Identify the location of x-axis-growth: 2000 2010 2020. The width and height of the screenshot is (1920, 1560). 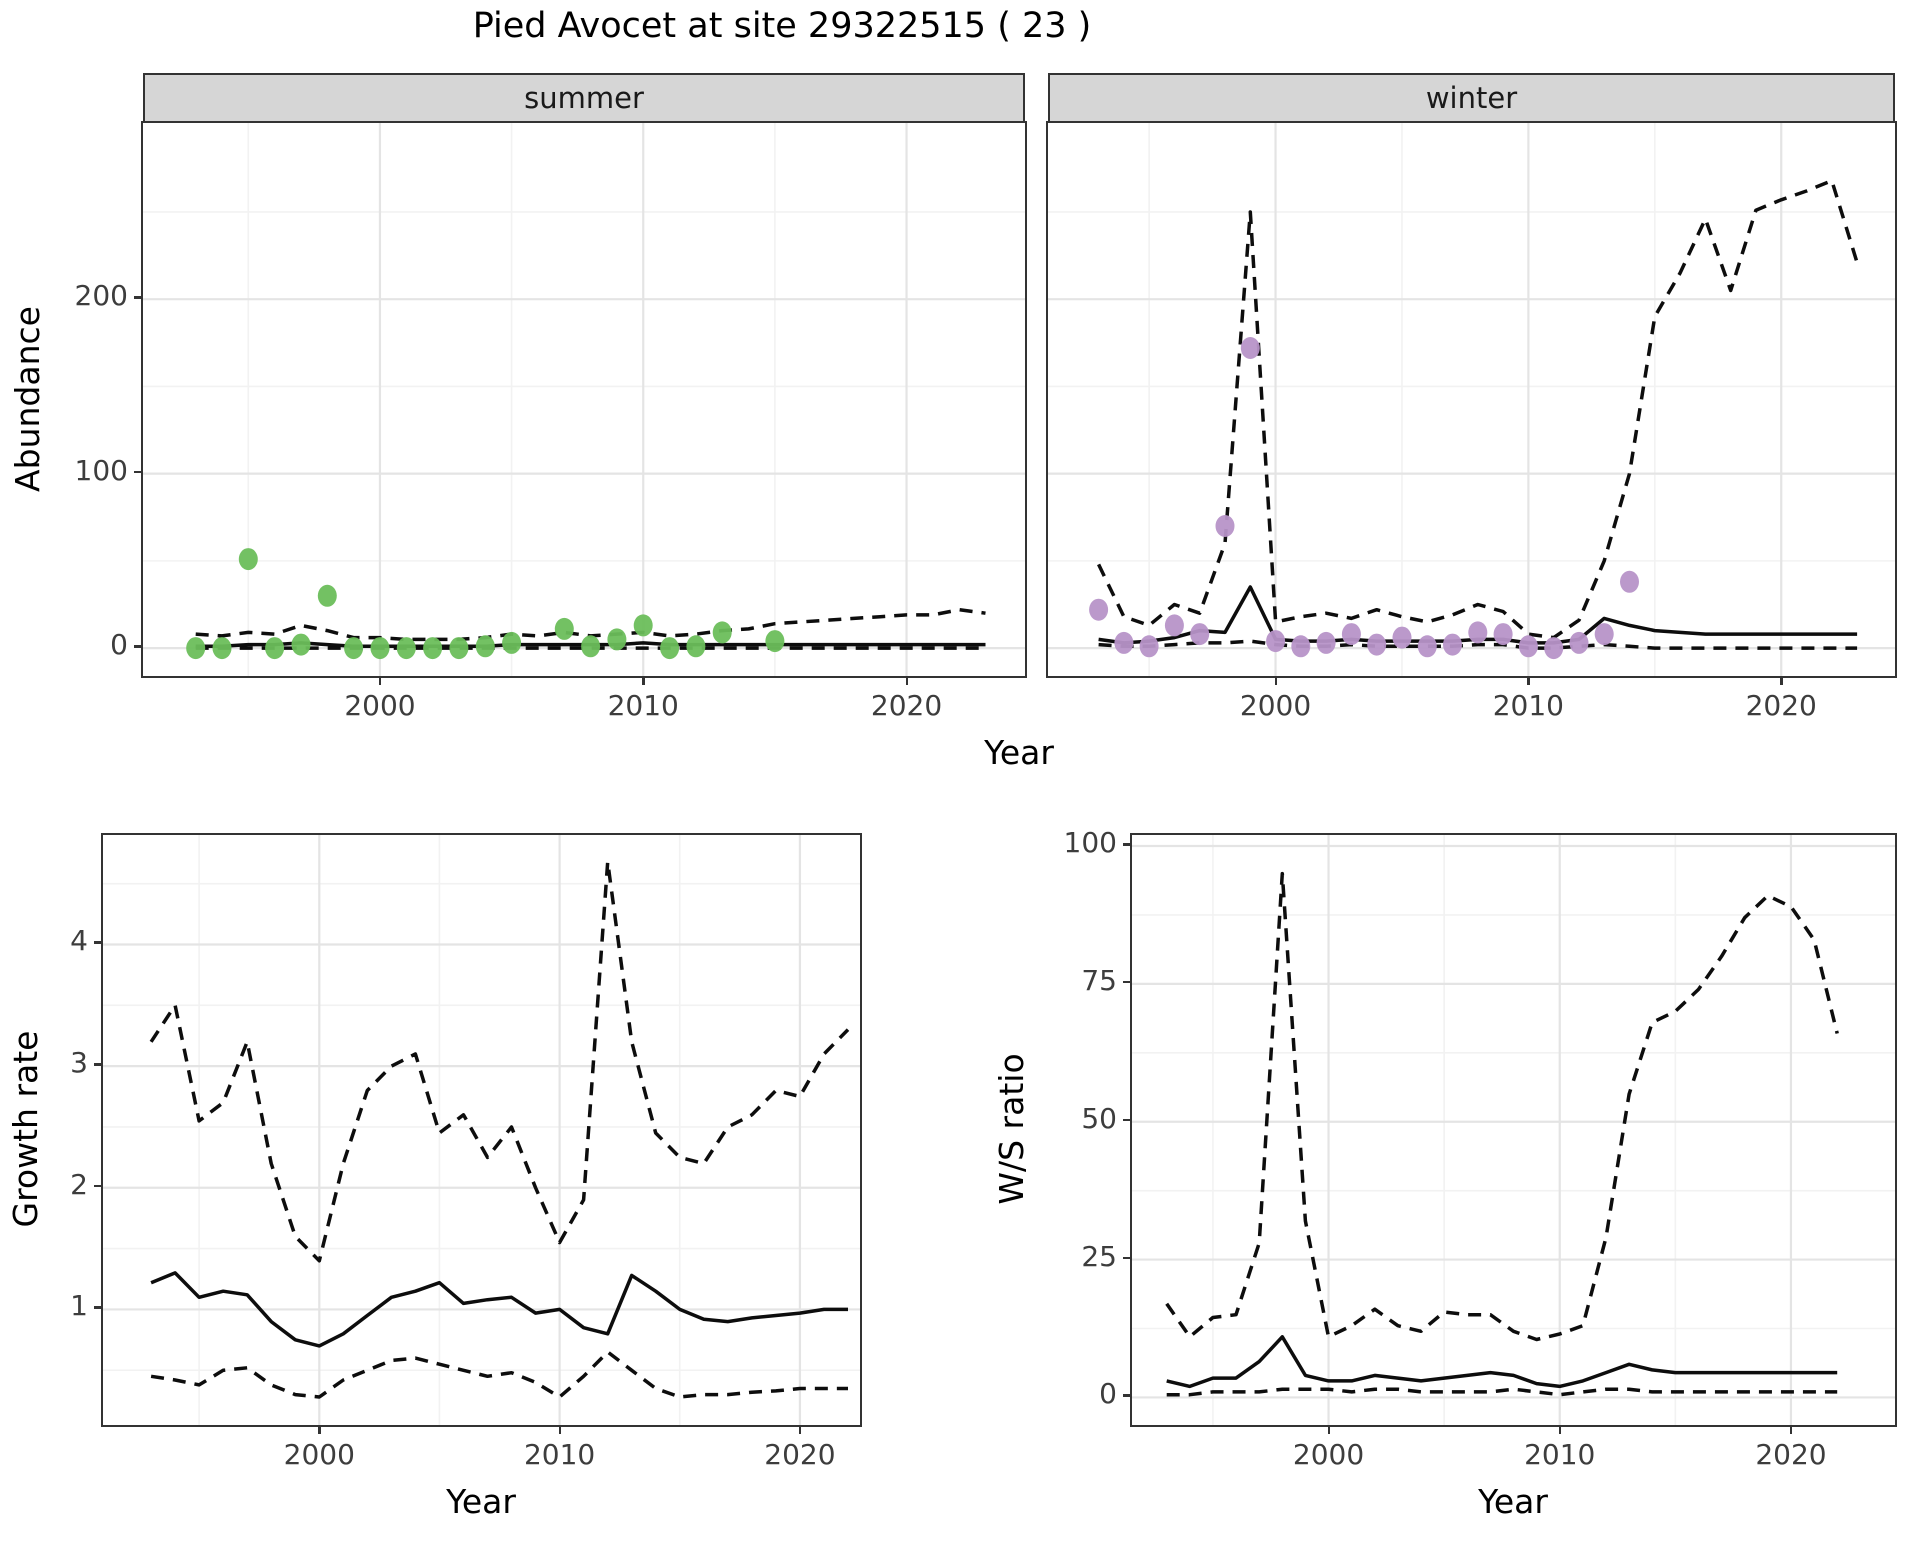
(481, 1453).